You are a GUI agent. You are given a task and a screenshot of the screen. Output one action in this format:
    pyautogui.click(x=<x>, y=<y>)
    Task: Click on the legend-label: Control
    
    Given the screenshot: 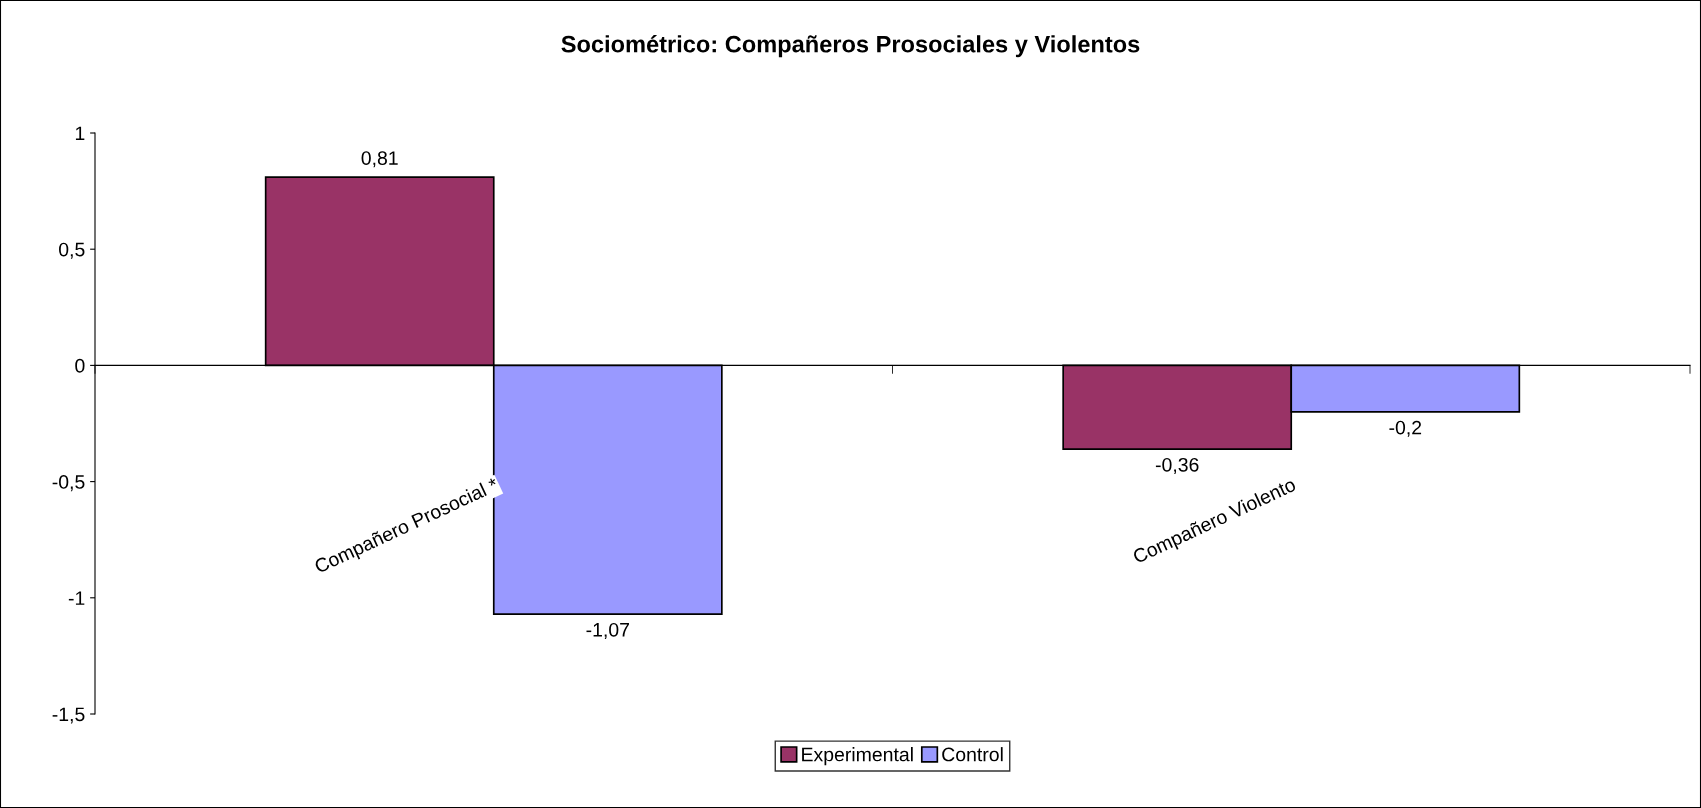 What is the action you would take?
    pyautogui.click(x=972, y=754)
    